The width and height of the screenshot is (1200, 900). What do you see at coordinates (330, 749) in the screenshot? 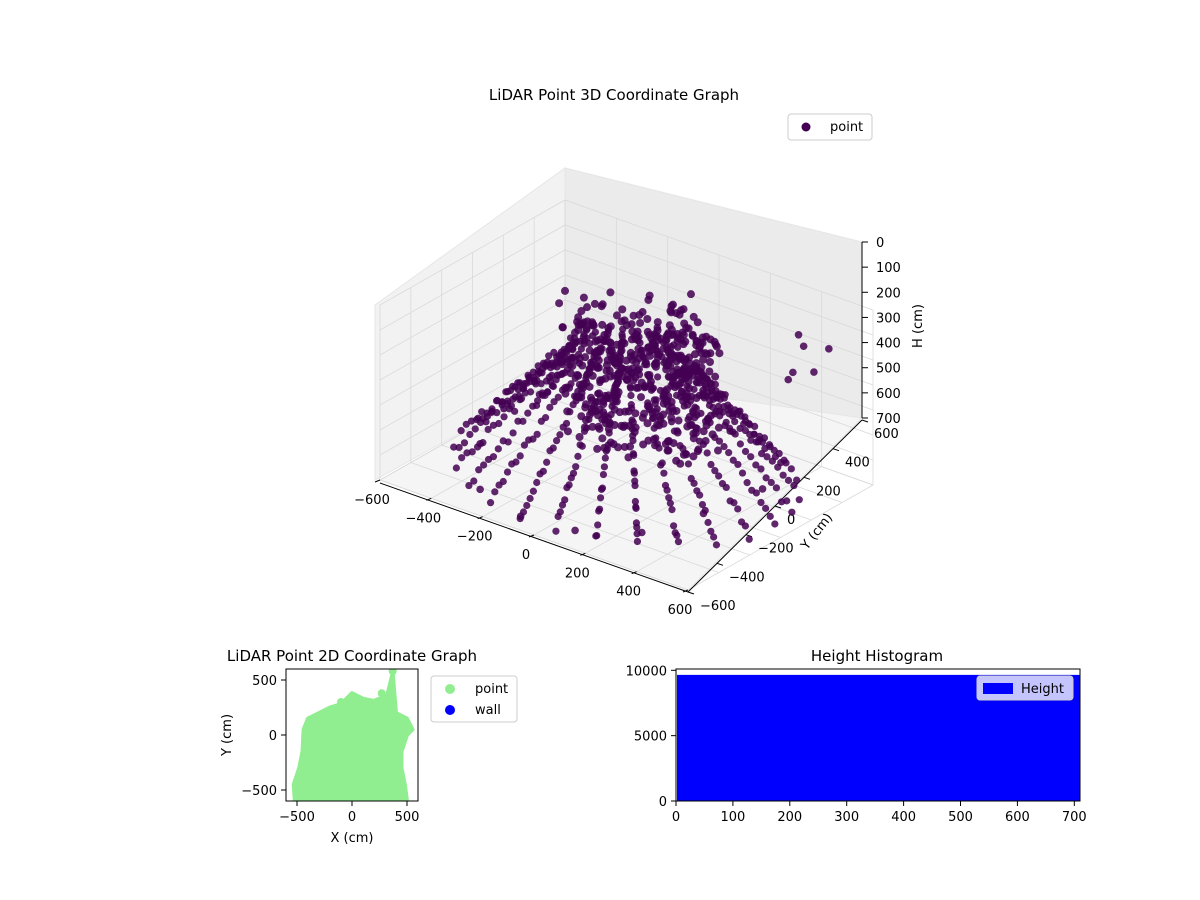
I see `ticks-2d: −500 0 500 −500 0 500` at bounding box center [330, 749].